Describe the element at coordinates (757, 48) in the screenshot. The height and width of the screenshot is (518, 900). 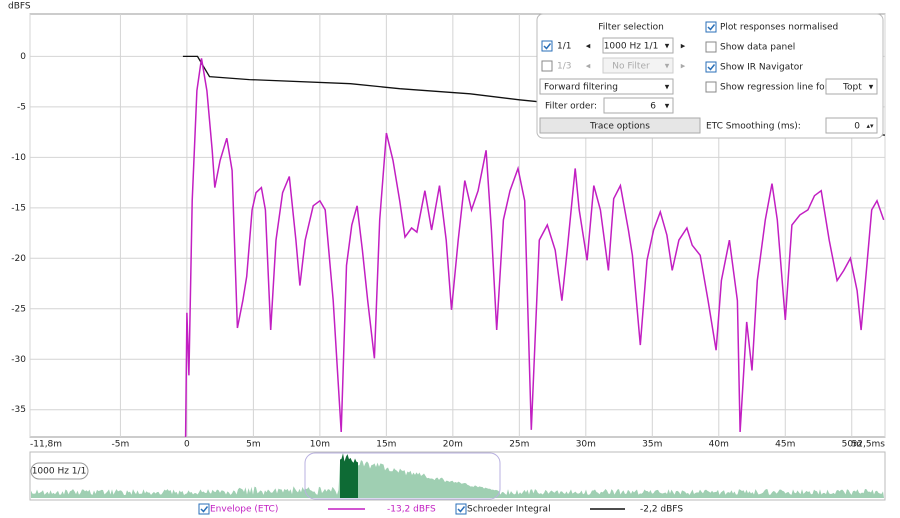
I see `option-label: Show data panel` at that location.